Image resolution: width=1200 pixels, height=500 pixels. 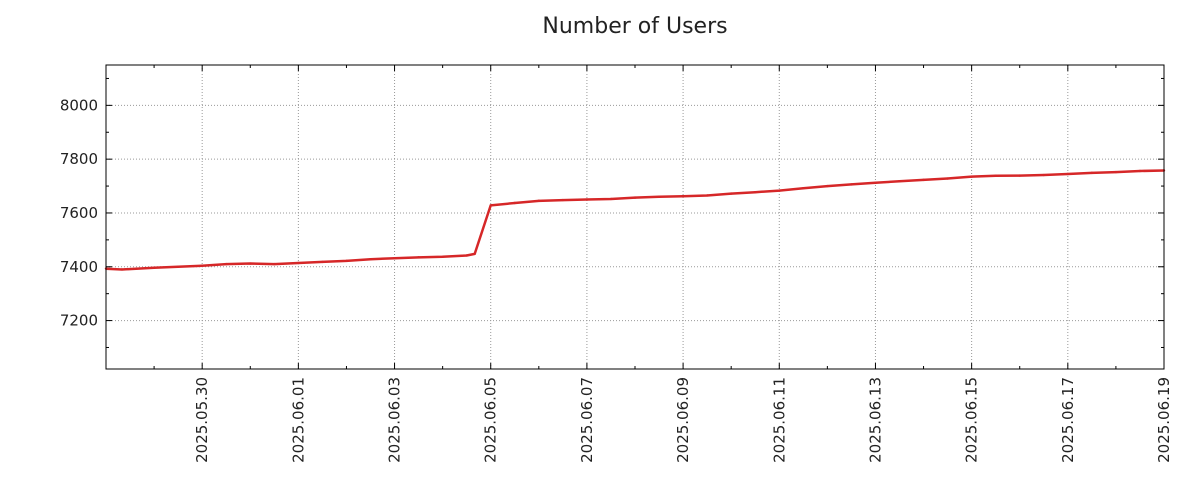 I want to click on x-tick-label: 2025.06.05, so click(x=491, y=420).